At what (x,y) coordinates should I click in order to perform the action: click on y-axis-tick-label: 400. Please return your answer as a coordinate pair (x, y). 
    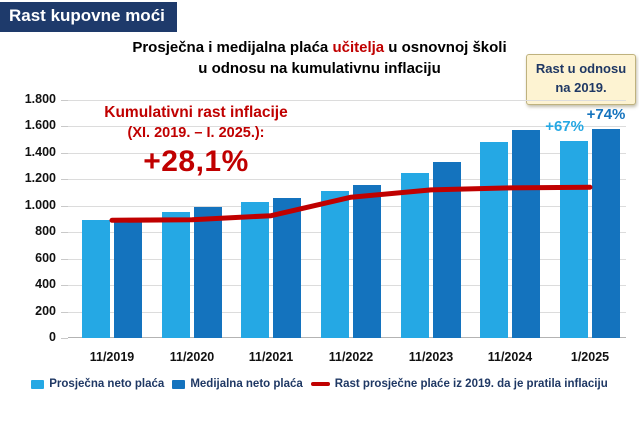
    Looking at the image, I should click on (45, 284).